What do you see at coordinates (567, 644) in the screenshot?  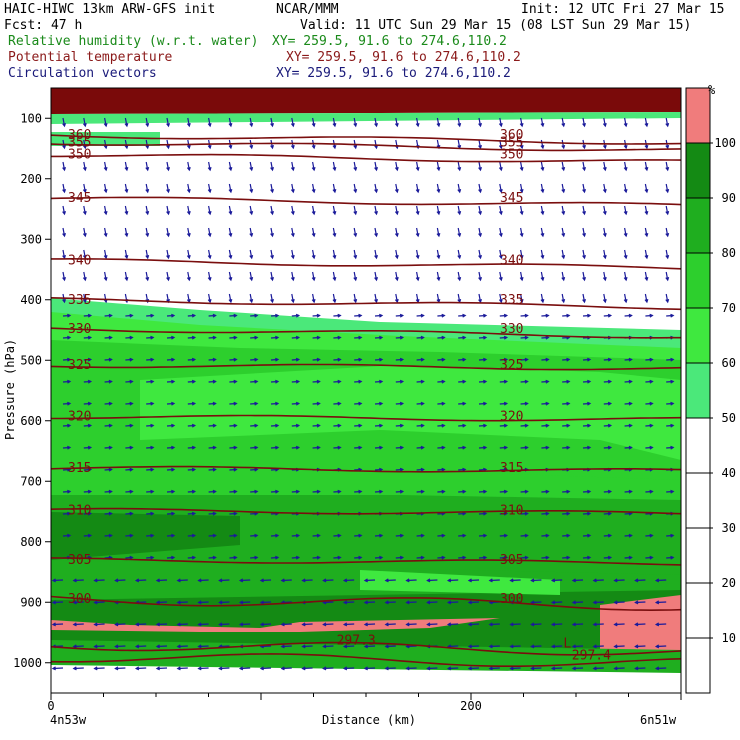 I see `annotation-label: L` at bounding box center [567, 644].